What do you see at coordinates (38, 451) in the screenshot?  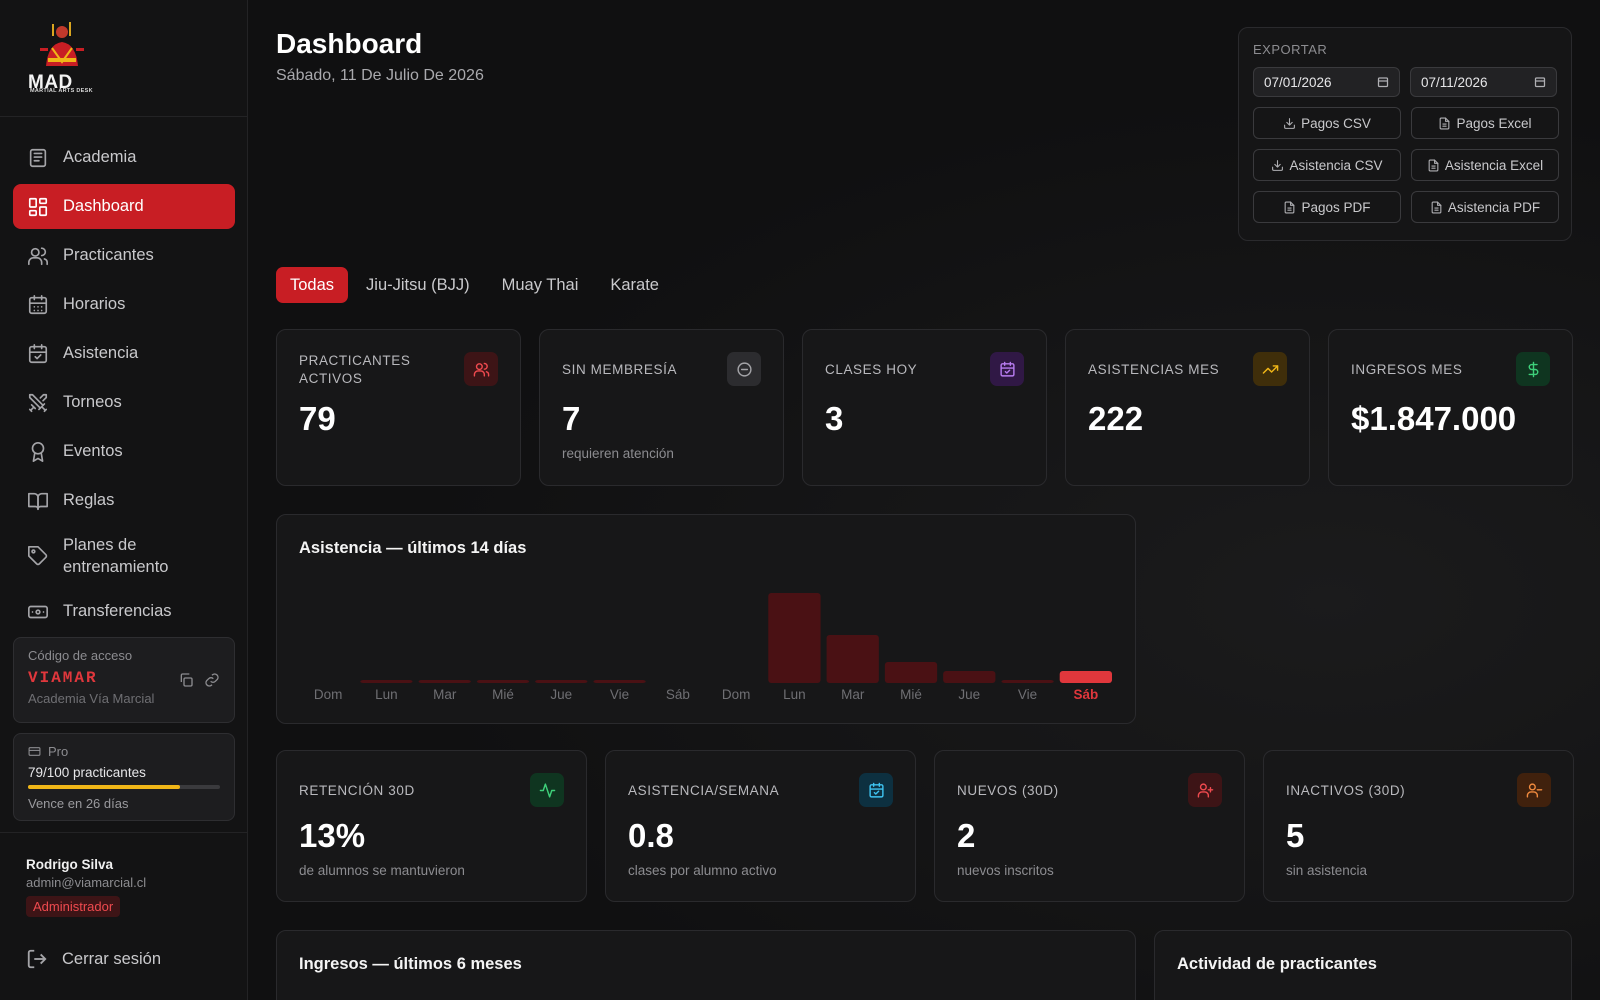 I see `award-icon` at bounding box center [38, 451].